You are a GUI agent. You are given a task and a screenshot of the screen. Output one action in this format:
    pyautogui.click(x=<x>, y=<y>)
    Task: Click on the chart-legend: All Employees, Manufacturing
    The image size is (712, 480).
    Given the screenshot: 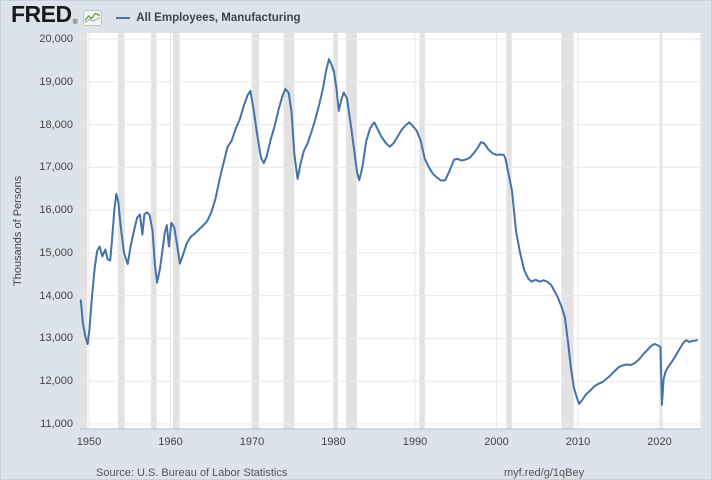 What is the action you would take?
    pyautogui.click(x=208, y=18)
    